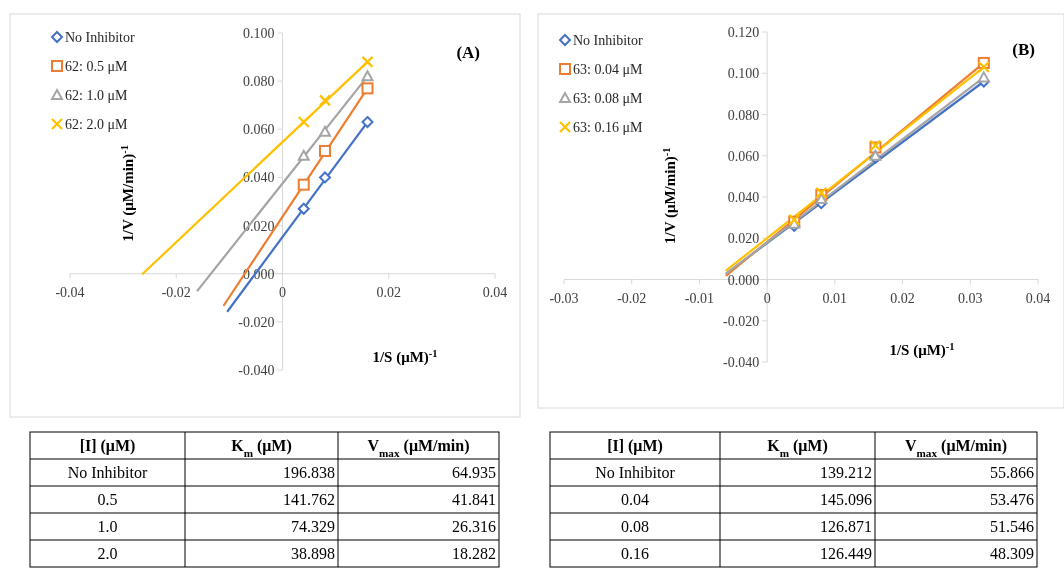 The image size is (1064, 573). I want to click on legend-label: 62: 0.5 μM, so click(96, 66).